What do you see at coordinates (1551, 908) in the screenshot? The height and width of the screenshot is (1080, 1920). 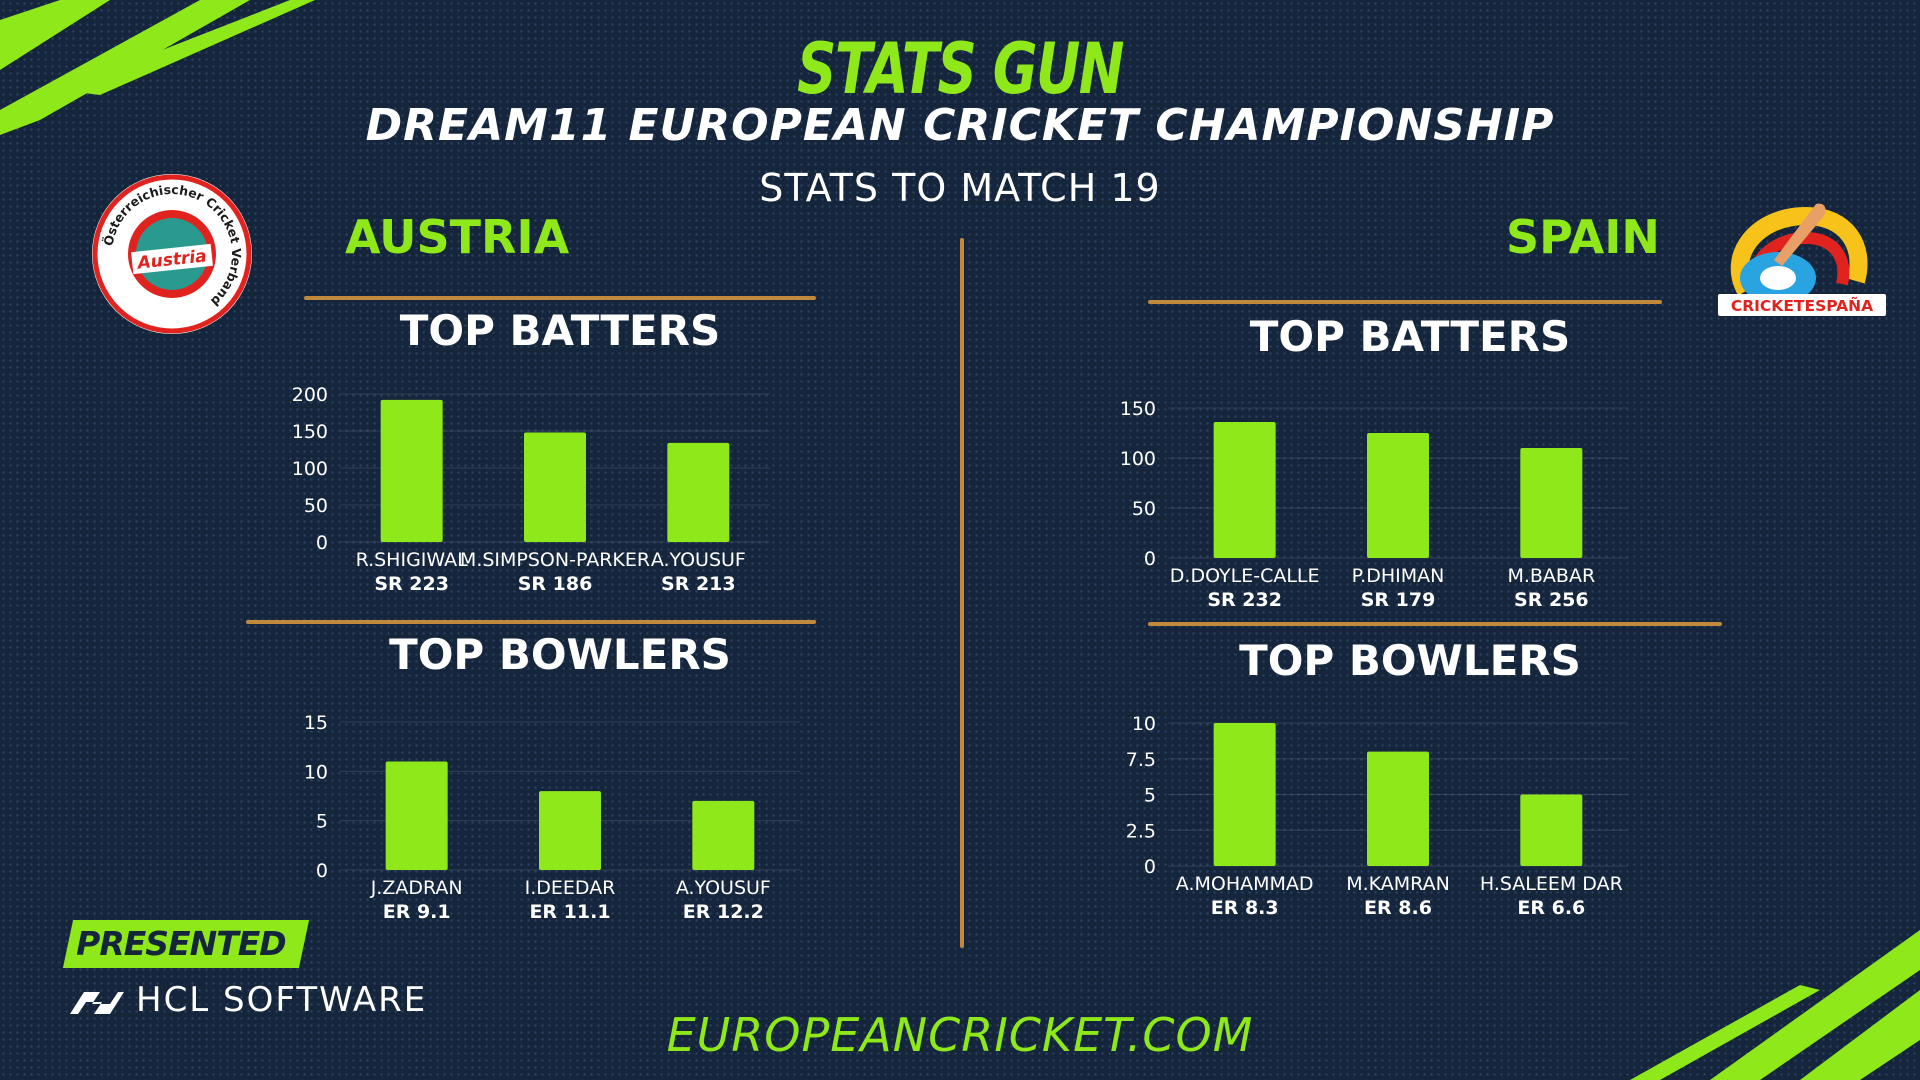 I see `rate-label: ER 6.6` at bounding box center [1551, 908].